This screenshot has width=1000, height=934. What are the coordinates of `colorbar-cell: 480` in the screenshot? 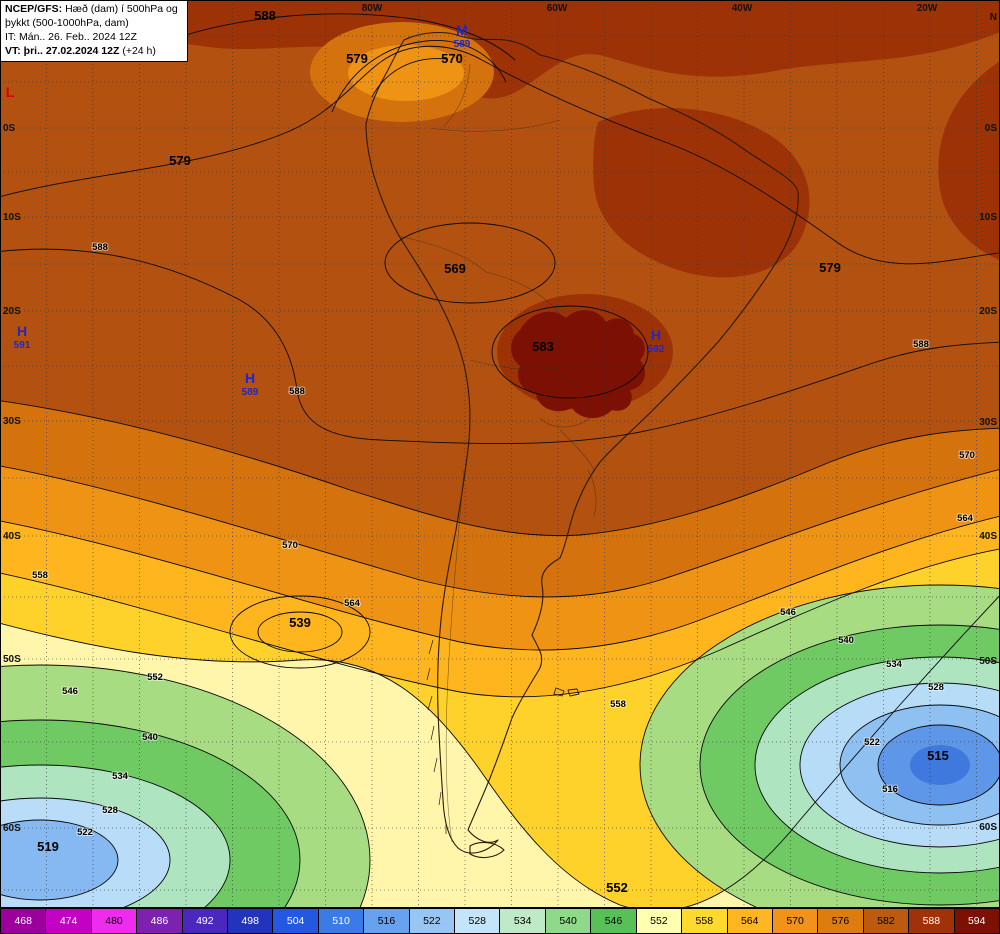 It's located at (113, 921).